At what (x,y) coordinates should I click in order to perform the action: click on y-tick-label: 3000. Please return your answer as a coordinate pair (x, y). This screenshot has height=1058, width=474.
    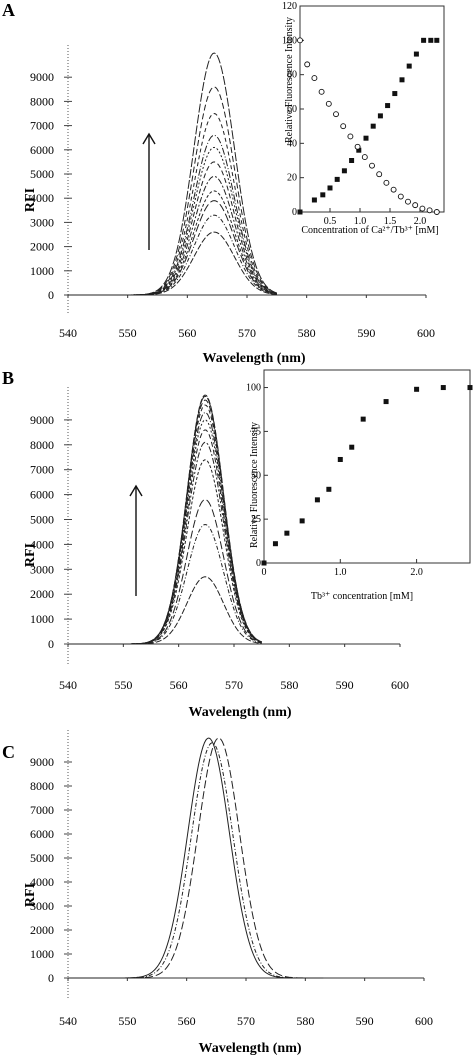
    Looking at the image, I should click on (42, 569).